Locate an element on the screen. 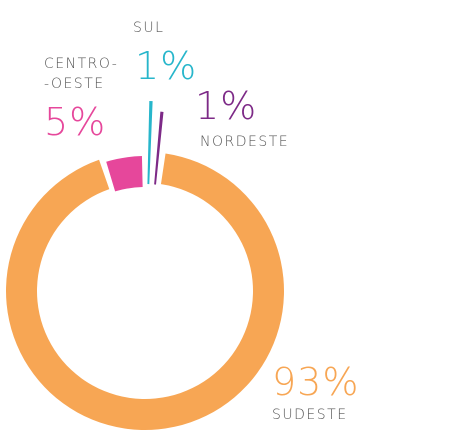  slice-label: NORDESTE is located at coordinates (245, 142).